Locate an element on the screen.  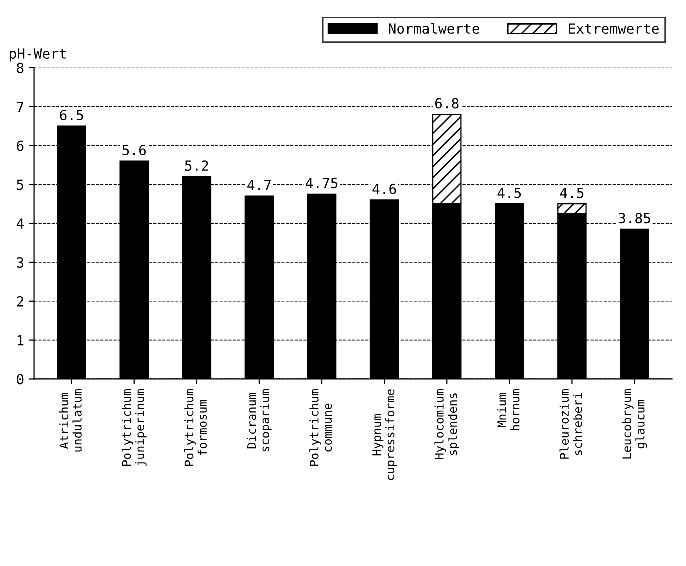
x-tick-label: Atrichum undulatum is located at coordinates (71, 421).